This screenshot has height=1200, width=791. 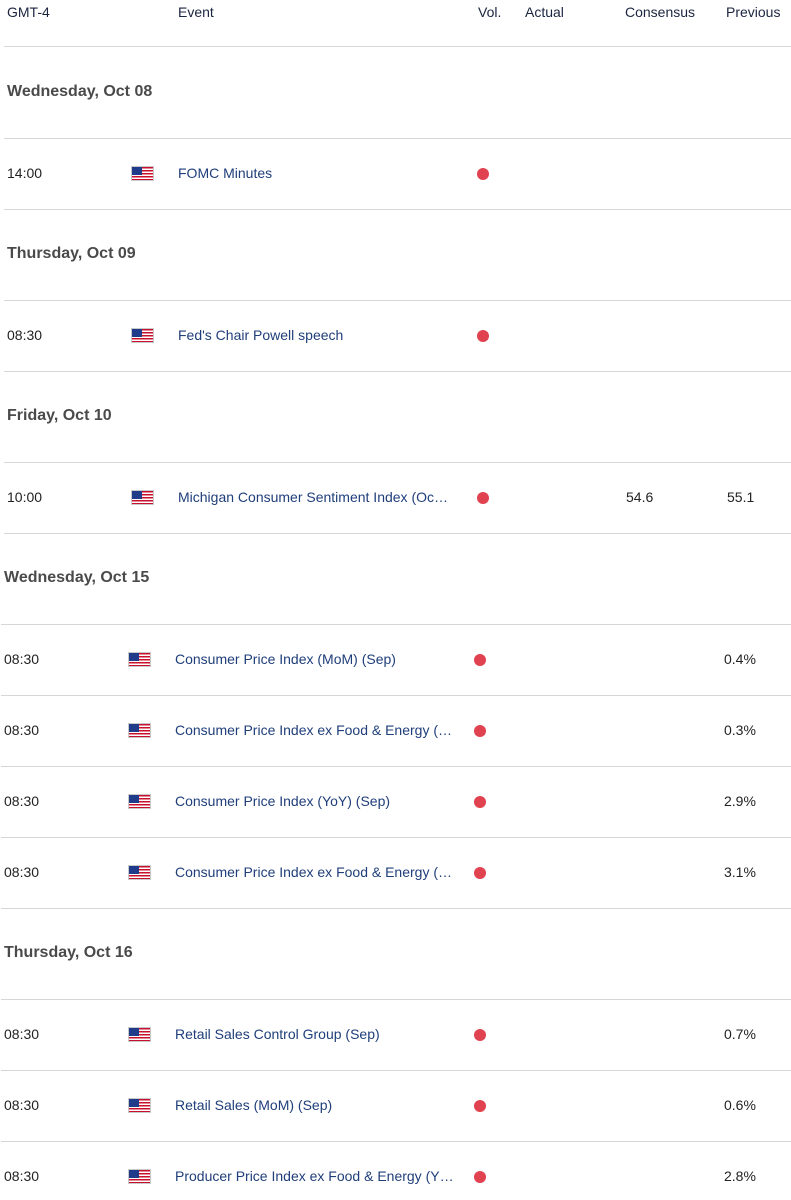 What do you see at coordinates (285, 659) in the screenshot?
I see `event-name-link: Consumer Price Index (MoM) (Sep)` at bounding box center [285, 659].